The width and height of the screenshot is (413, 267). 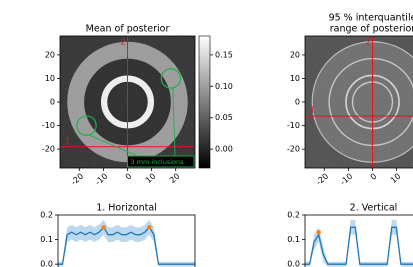 What do you see at coordinates (224, 54) in the screenshot?
I see `colorbar-tick-label: 0.15` at bounding box center [224, 54].